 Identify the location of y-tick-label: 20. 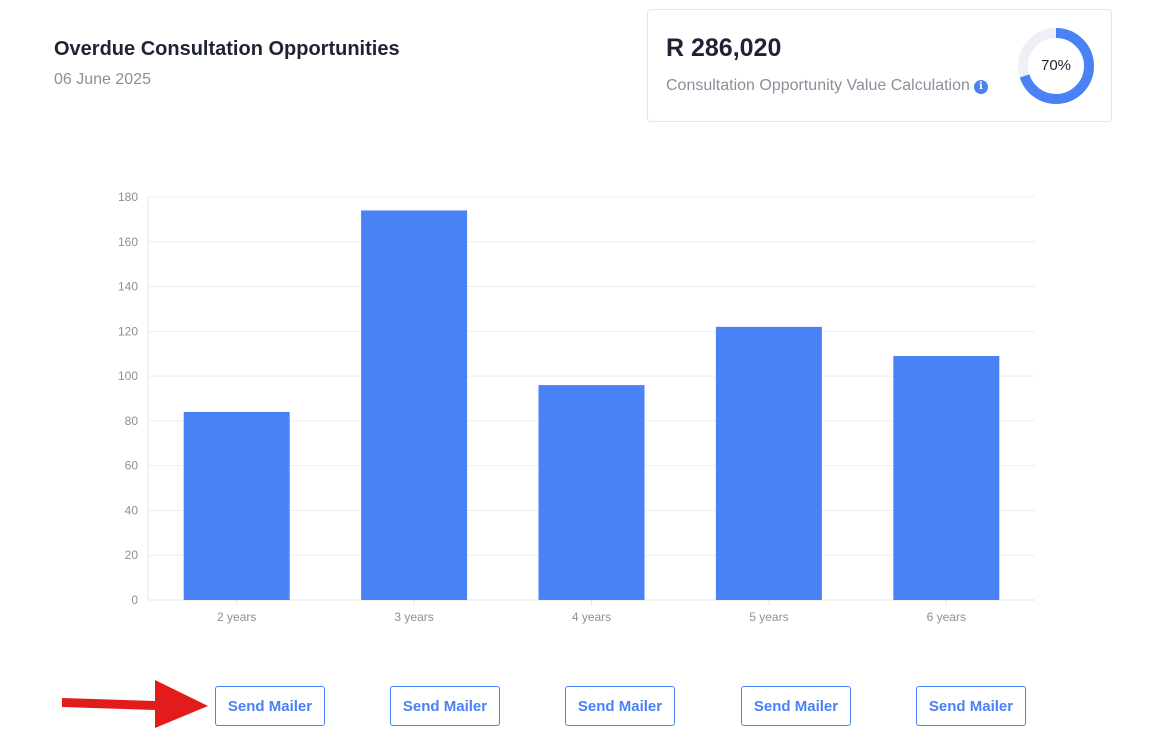
(132, 555).